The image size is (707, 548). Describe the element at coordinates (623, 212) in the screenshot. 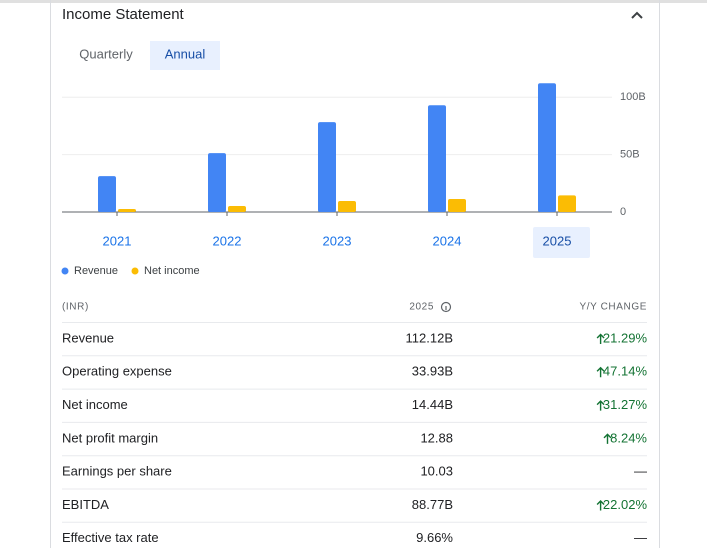

I see `y-tick-label: 0` at that location.